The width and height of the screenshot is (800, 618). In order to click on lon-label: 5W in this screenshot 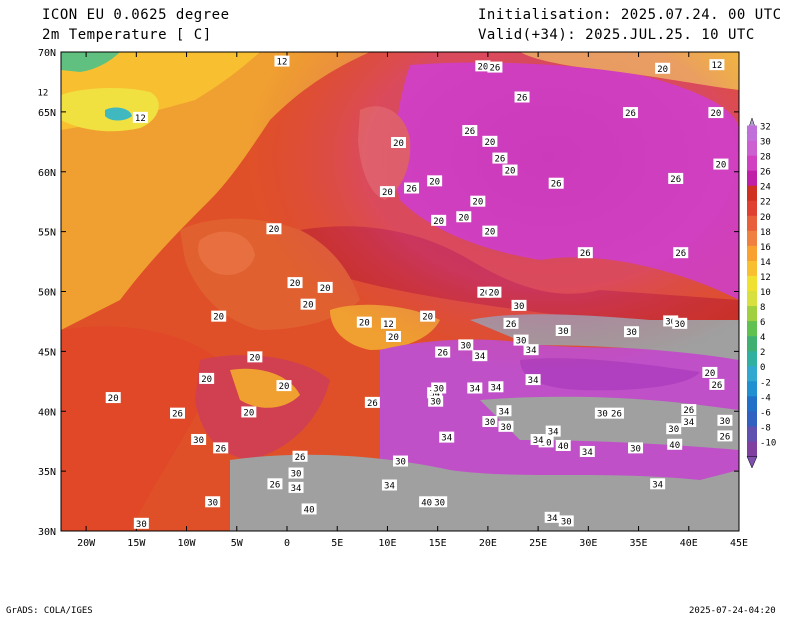, I will do `click(237, 543)`.